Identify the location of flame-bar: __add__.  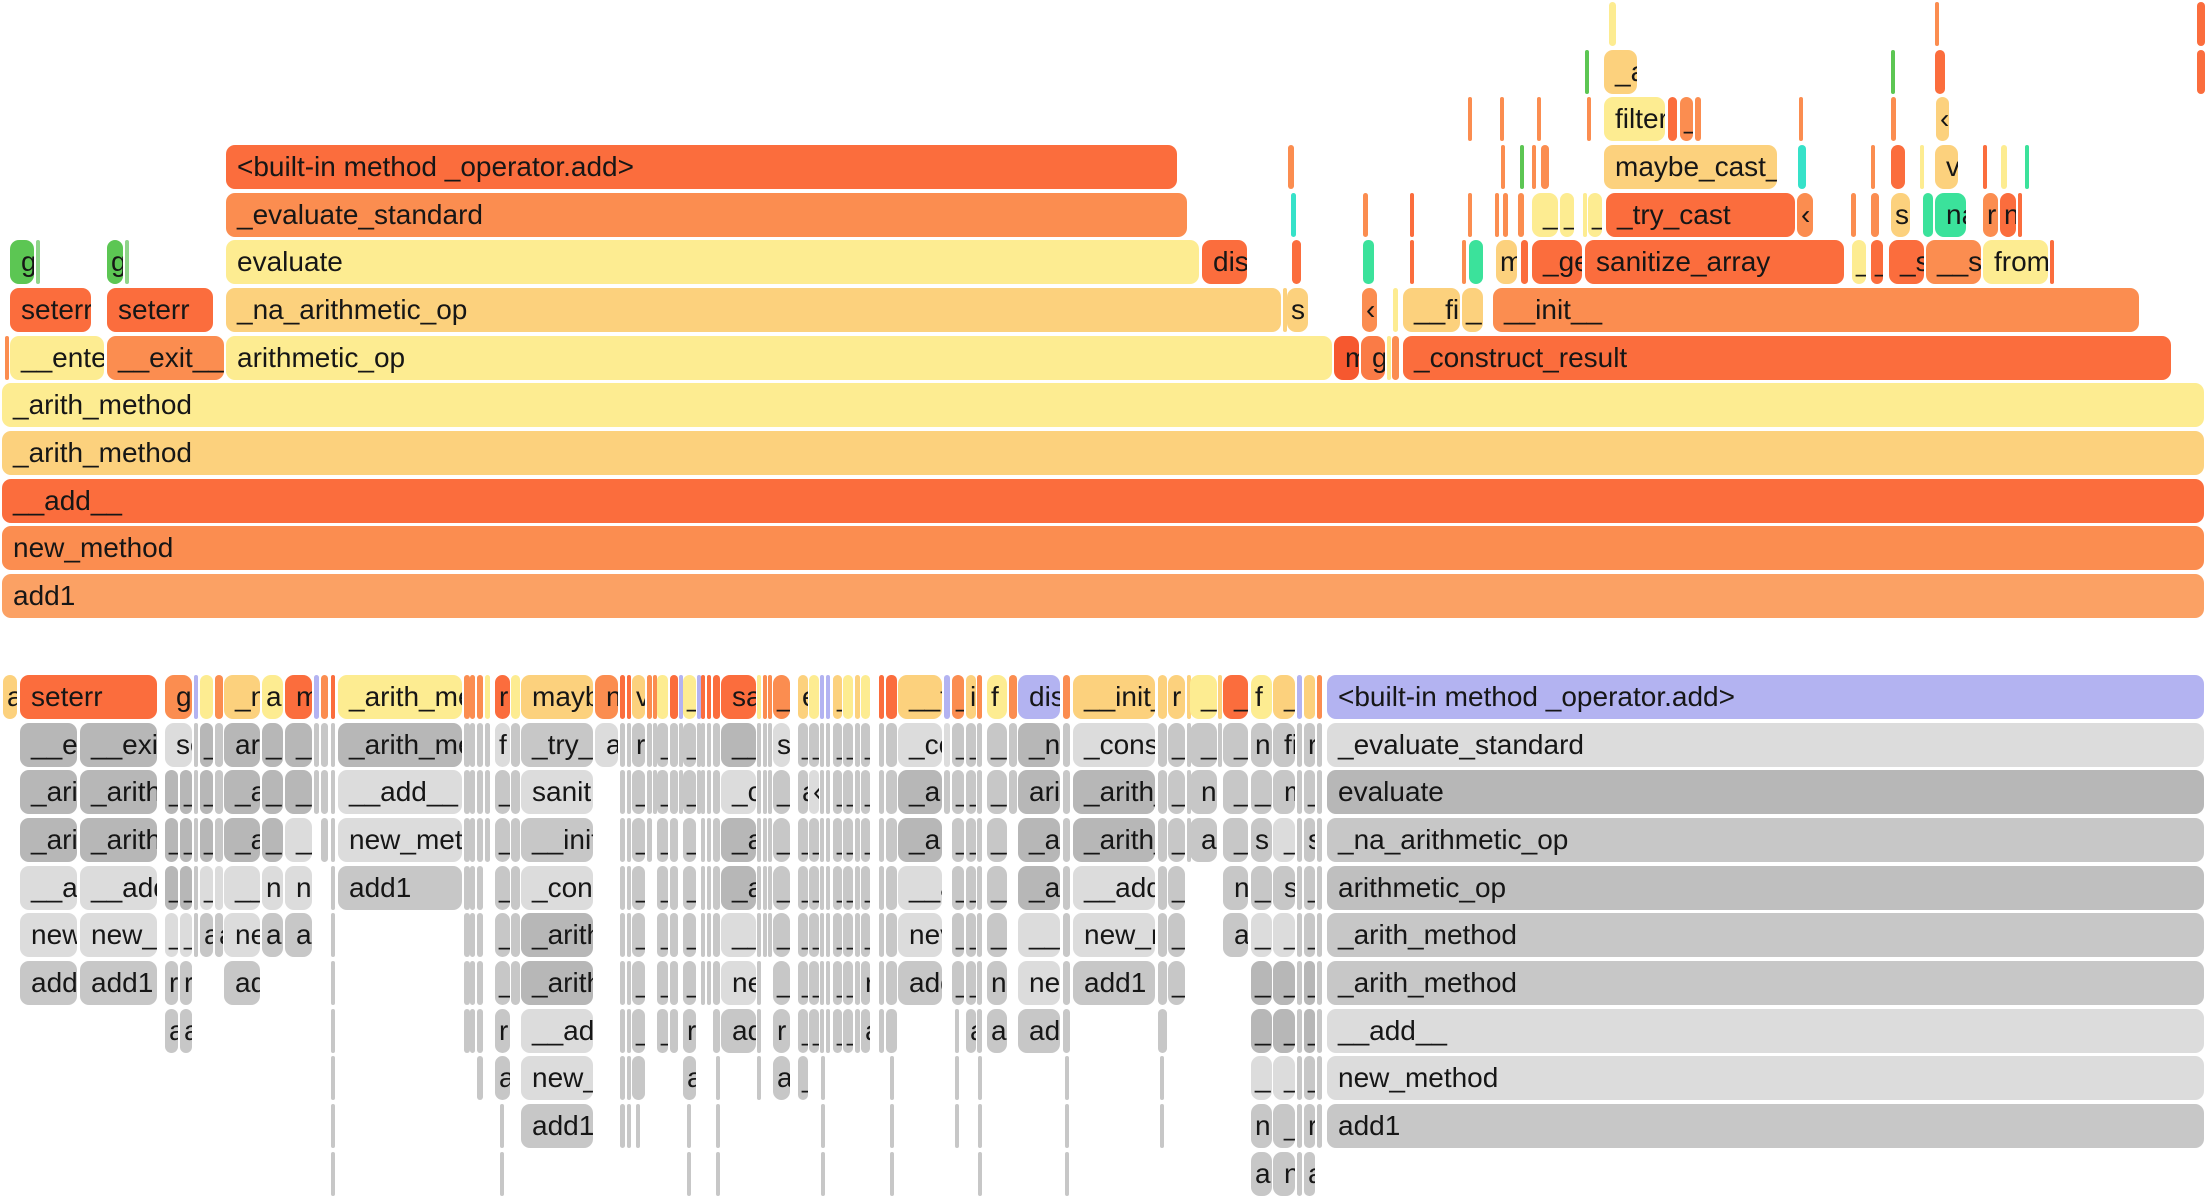
(1103, 500).